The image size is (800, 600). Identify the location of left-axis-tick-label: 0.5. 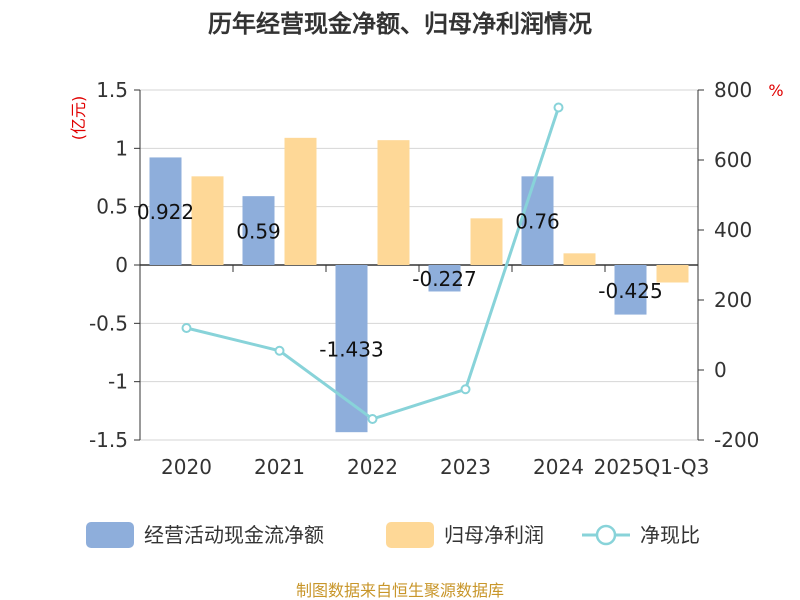
(112, 207).